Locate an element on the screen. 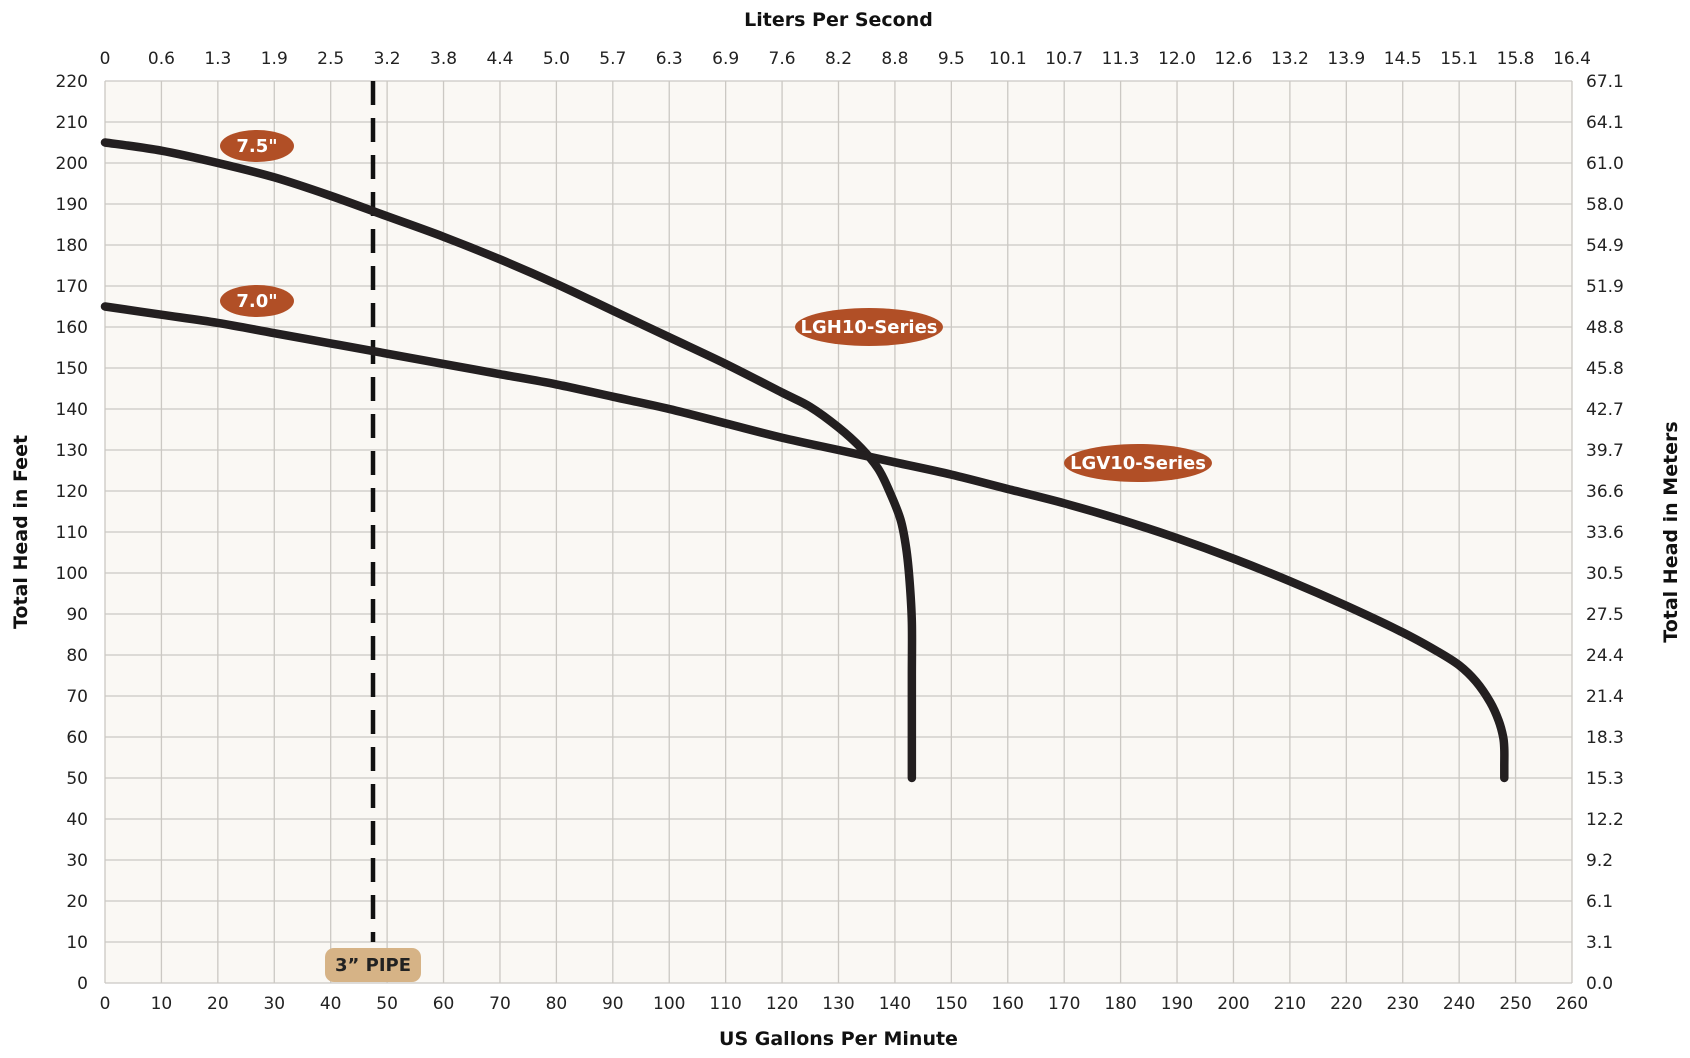 This screenshot has width=1690, height=1058. impeller-label-7-5: 7.5" is located at coordinates (256, 146).